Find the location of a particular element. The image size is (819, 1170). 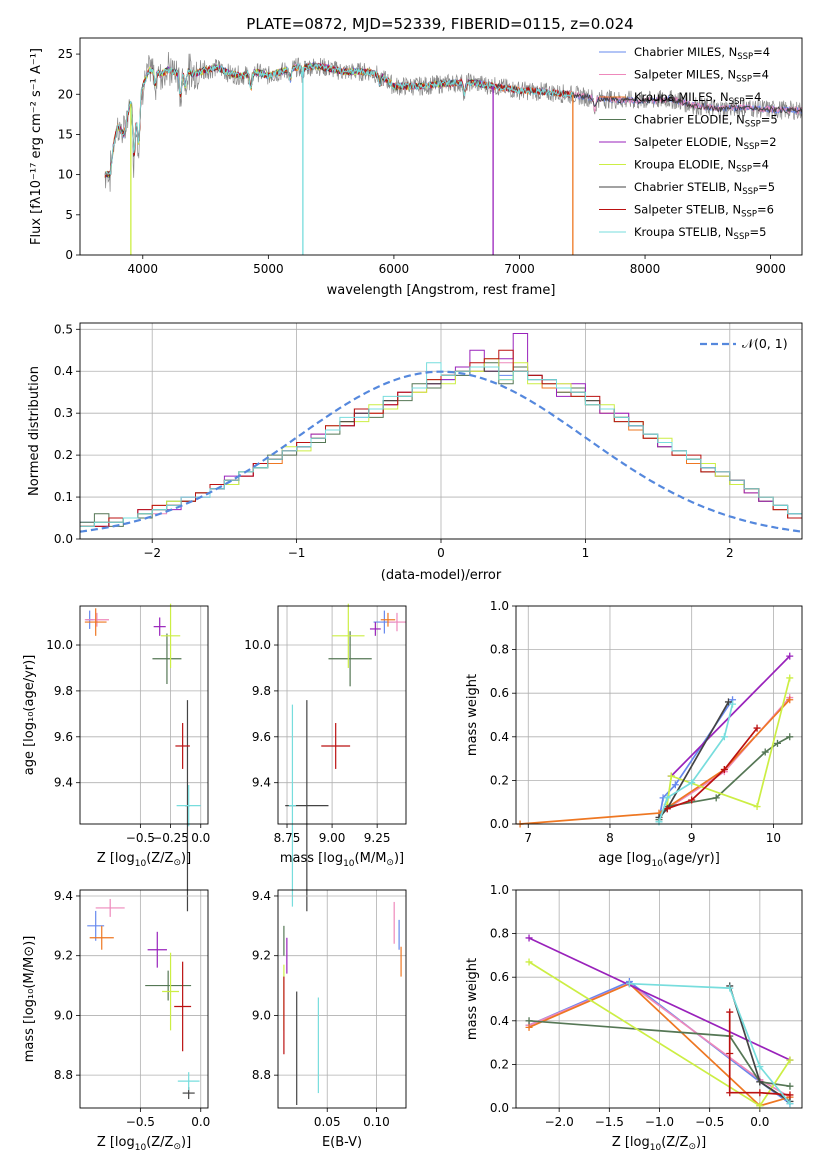

x-tick-label: 9000 is located at coordinates (770, 269).